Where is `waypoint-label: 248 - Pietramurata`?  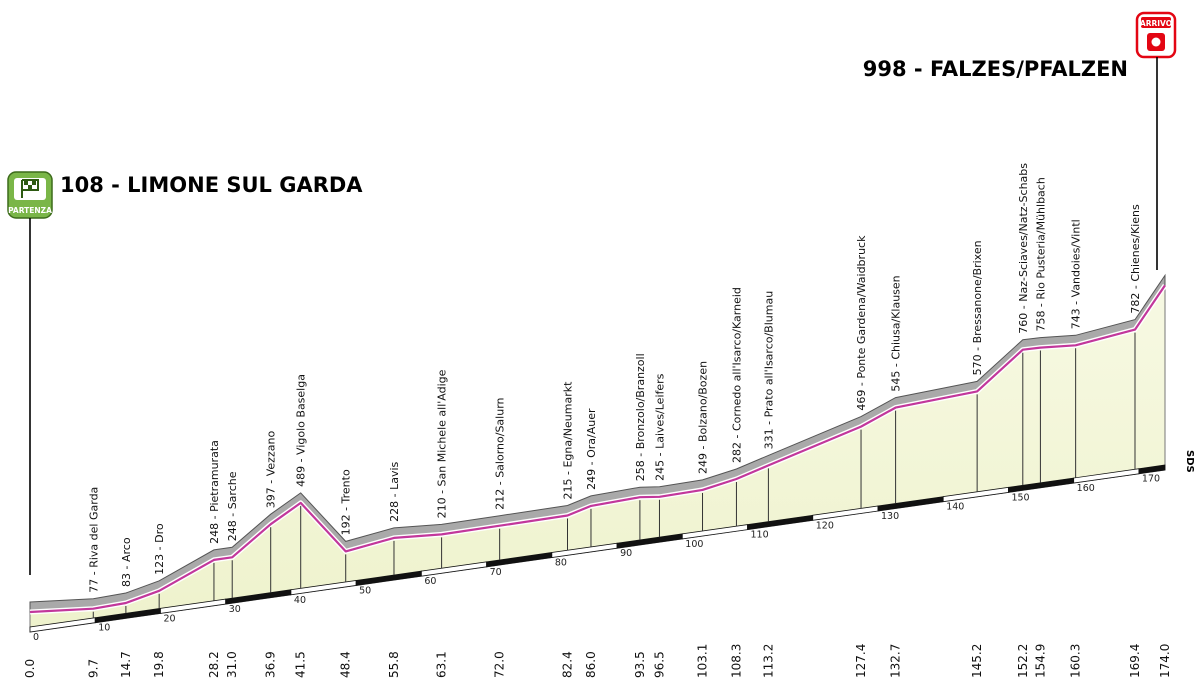 waypoint-label: 248 - Pietramurata is located at coordinates (214, 492).